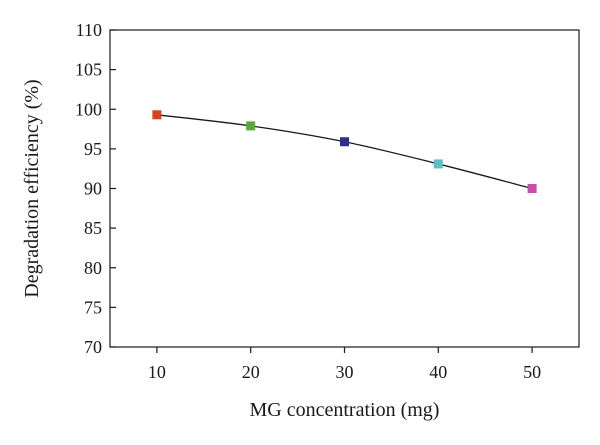  I want to click on x-axis: 10 20 30 40 50, so click(344, 364).